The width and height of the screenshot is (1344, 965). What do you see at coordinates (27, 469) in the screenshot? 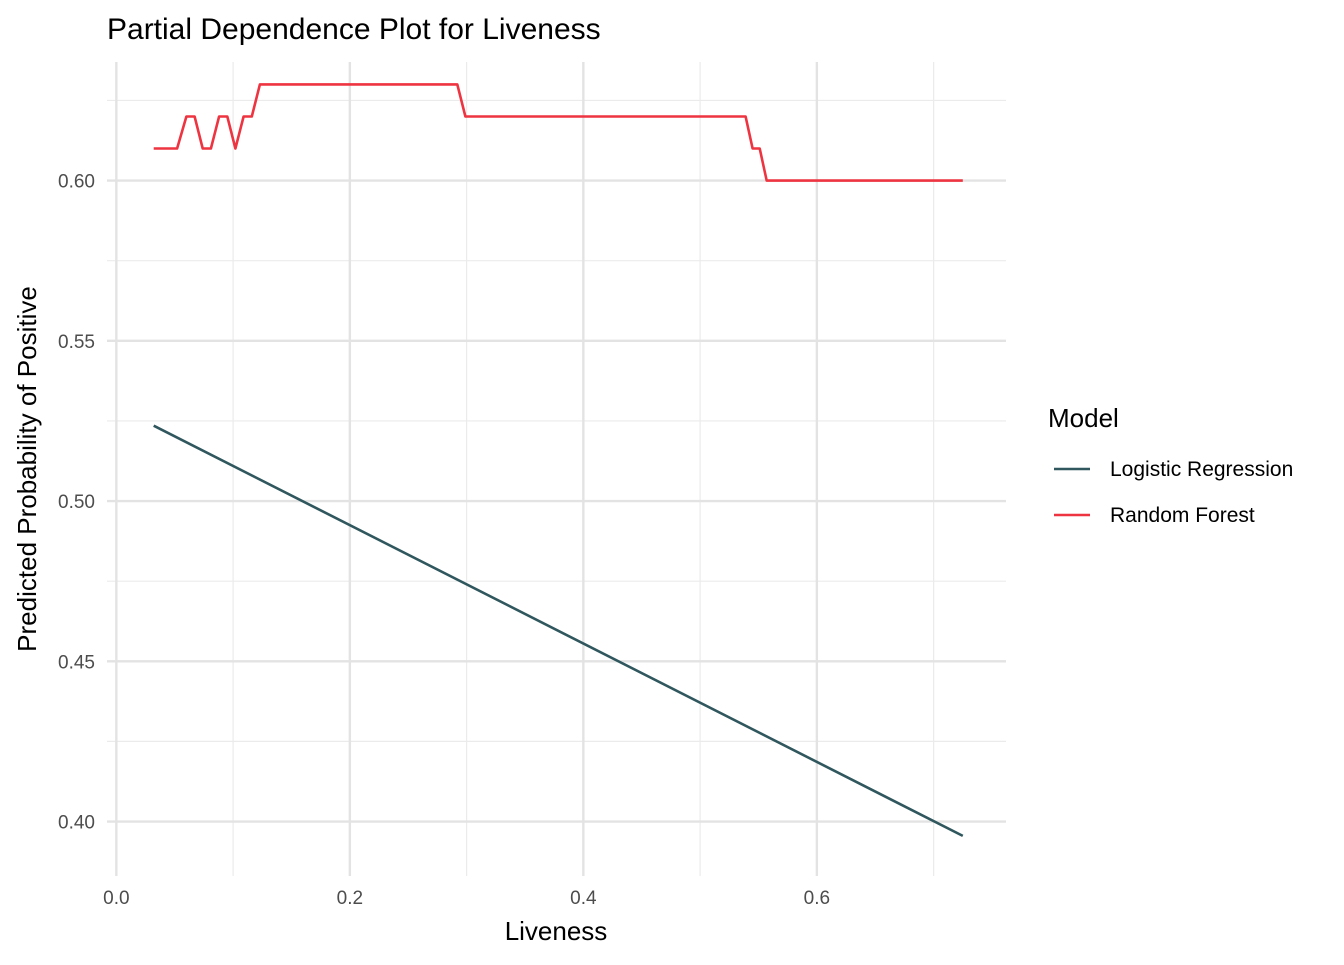
I see `y-axis-title: Predicted Probability of Positive` at bounding box center [27, 469].